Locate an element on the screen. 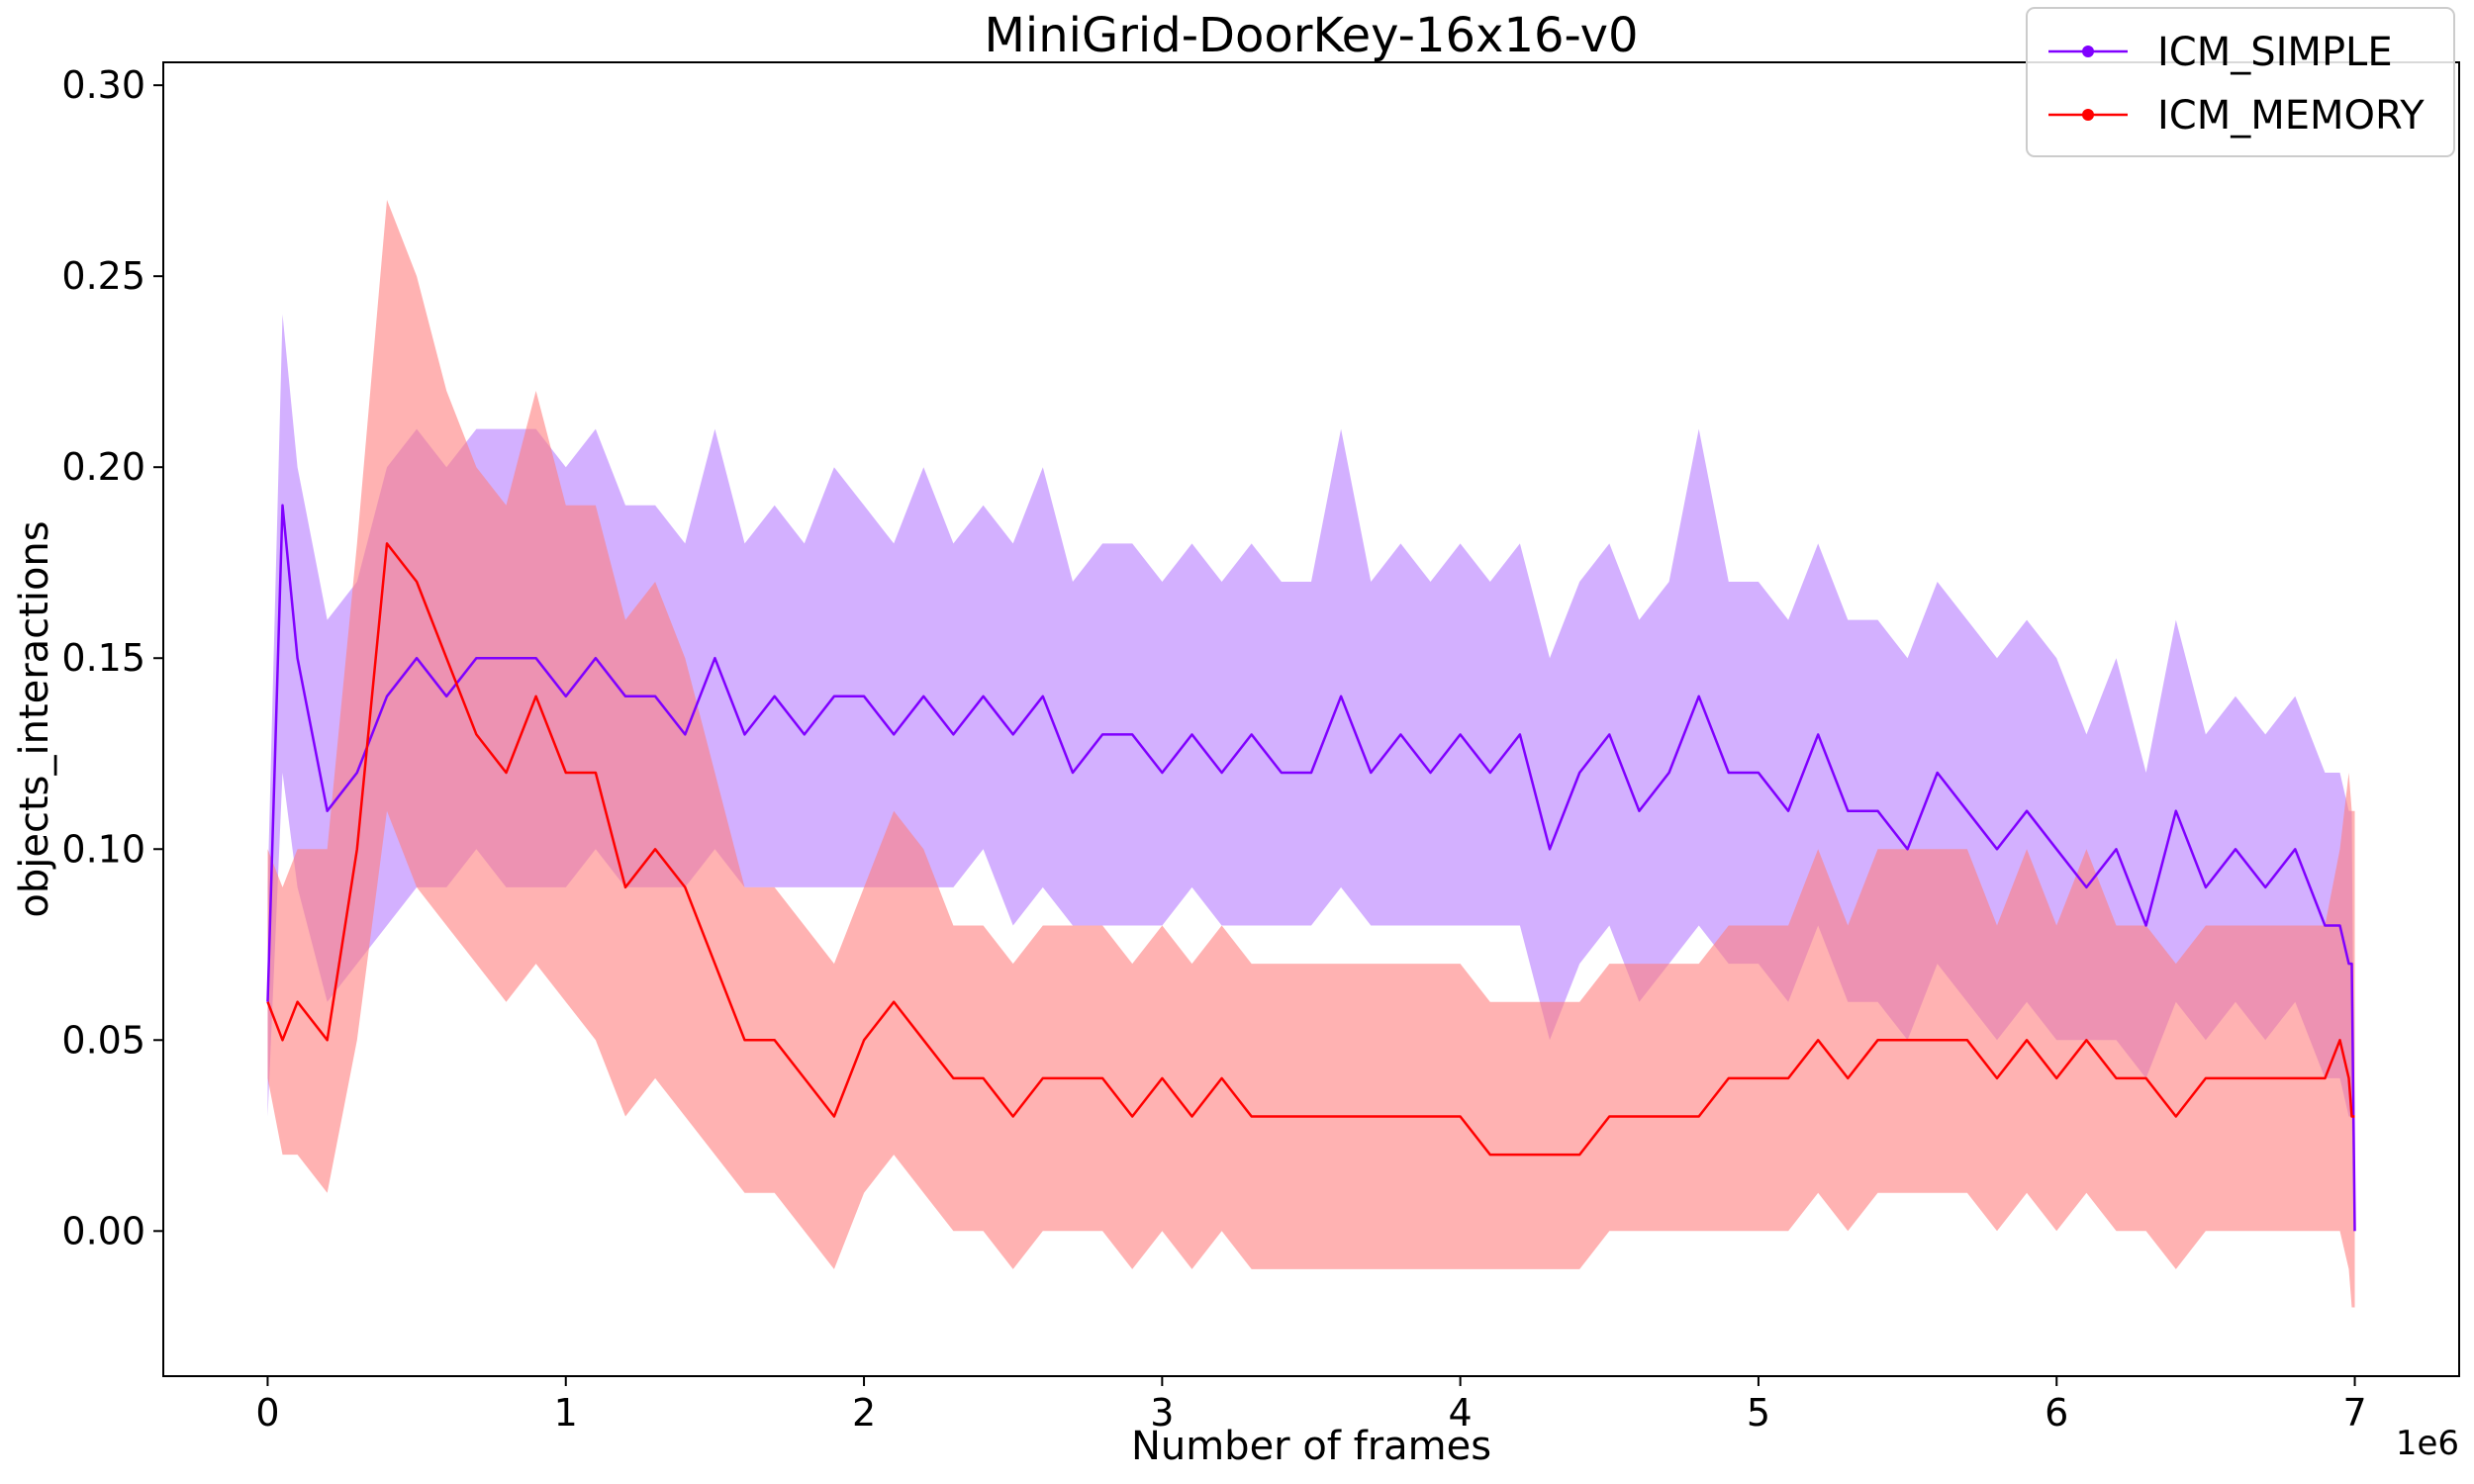 This screenshot has height=1484, width=2474. y-tick-label: 0.05 is located at coordinates (103, 1040).